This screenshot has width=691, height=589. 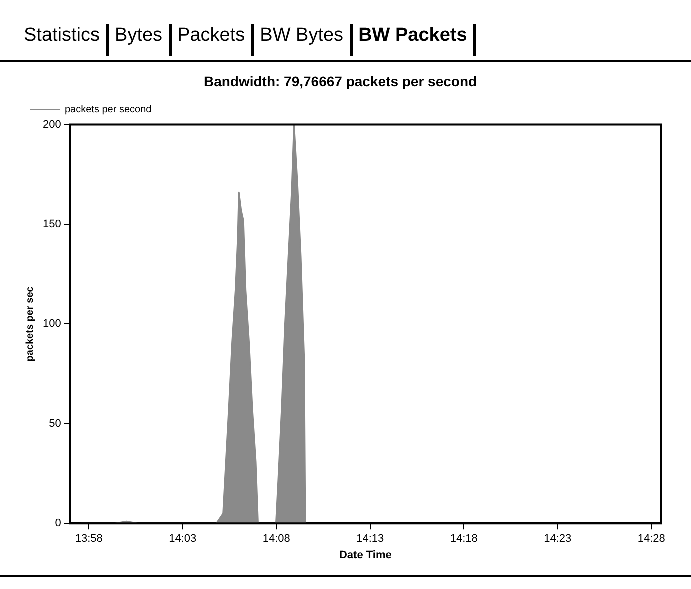 What do you see at coordinates (370, 539) in the screenshot?
I see `x-tick-label: 14:13` at bounding box center [370, 539].